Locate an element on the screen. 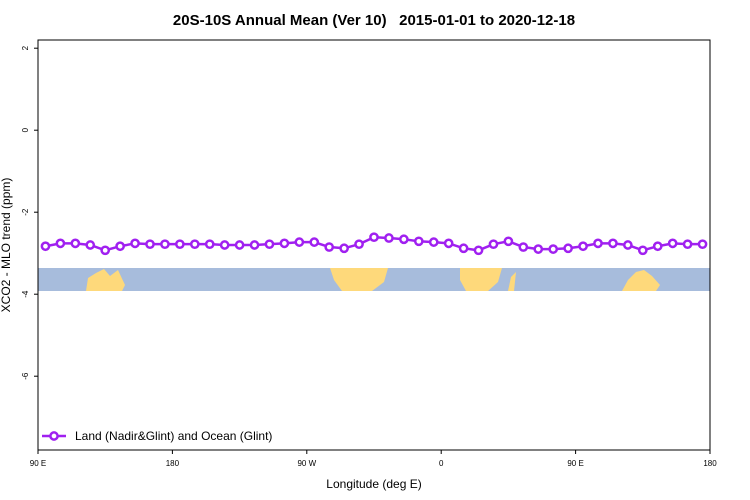  x-tick-label: 90 W is located at coordinates (306, 463).